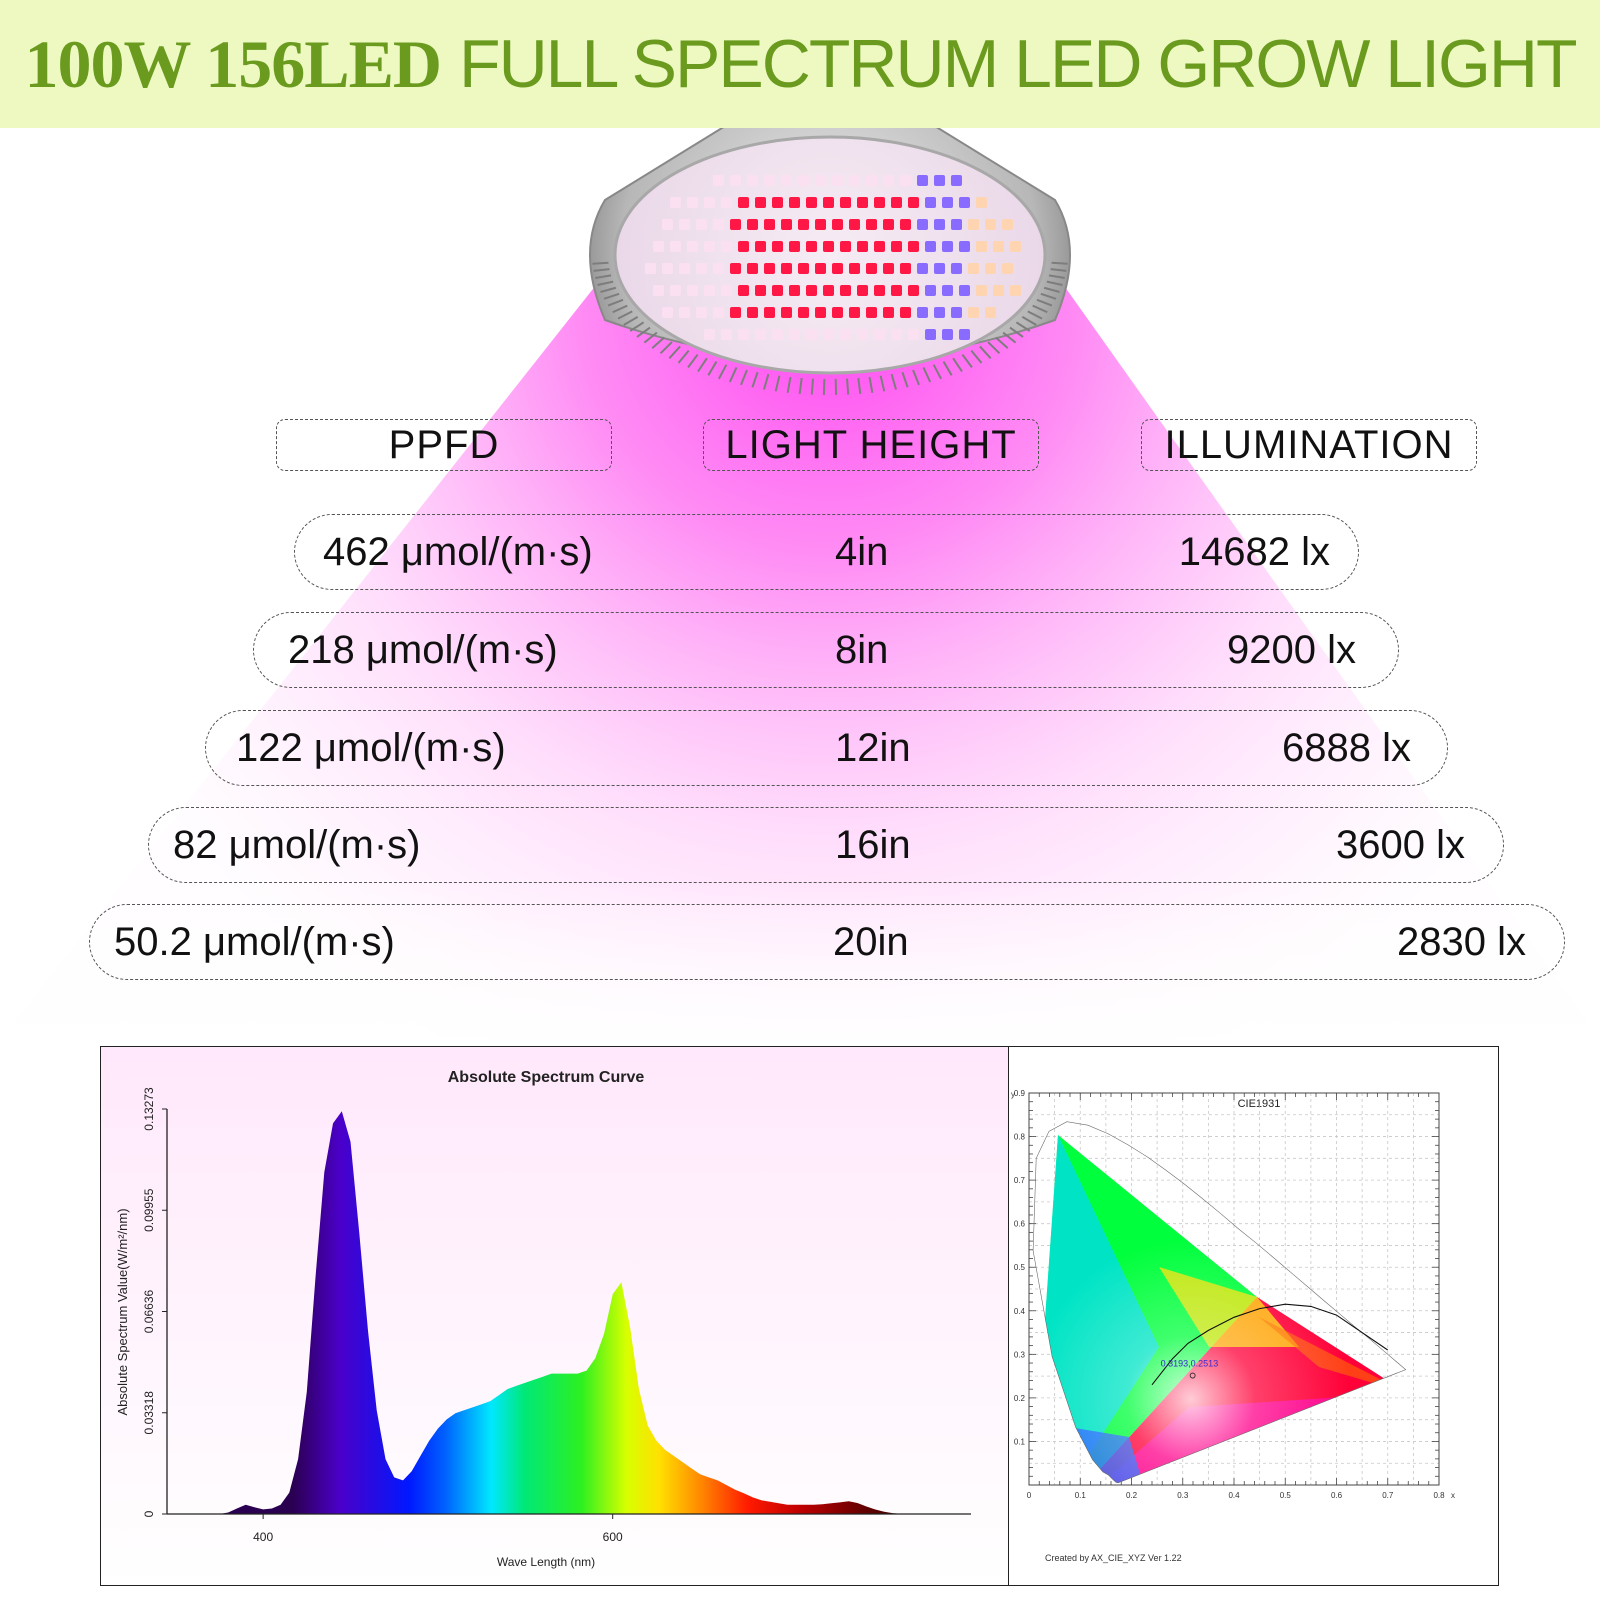  What do you see at coordinates (423, 650) in the screenshot?
I see `ppfd-value: 218 μmol/(m·s)` at bounding box center [423, 650].